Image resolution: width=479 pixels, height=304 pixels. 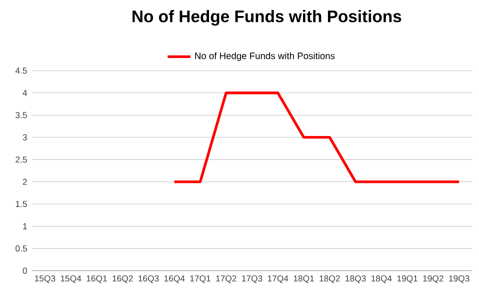 I want to click on x-tick-label: 18Q3, so click(x=356, y=279).